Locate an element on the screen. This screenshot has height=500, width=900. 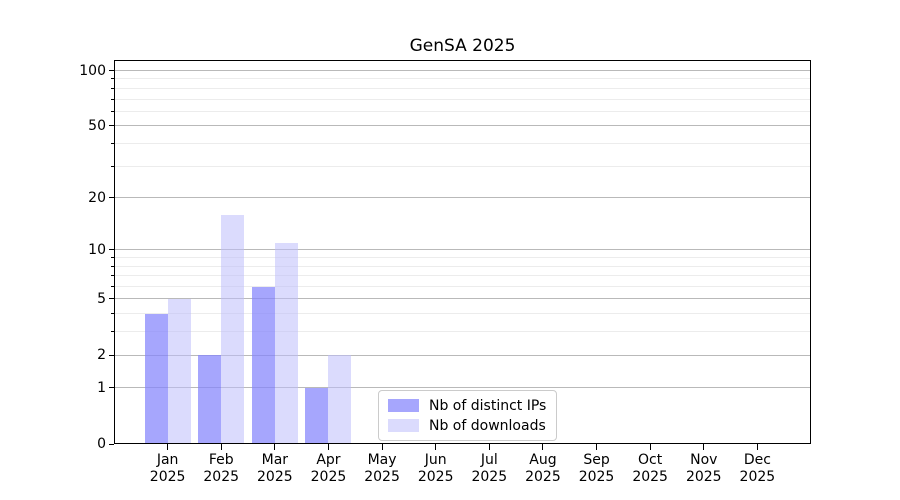
bar-downloads-jan is located at coordinates (179, 371).